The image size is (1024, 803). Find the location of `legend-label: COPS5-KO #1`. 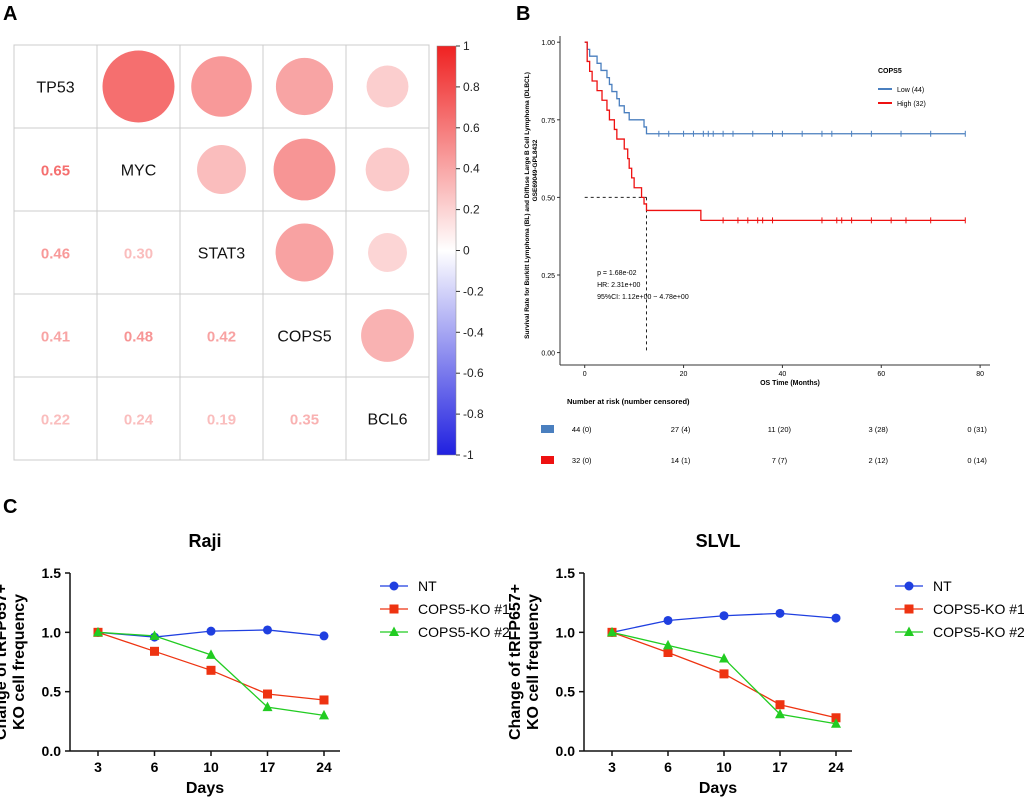

legend-label: COPS5-KO #1 is located at coordinates (464, 609).